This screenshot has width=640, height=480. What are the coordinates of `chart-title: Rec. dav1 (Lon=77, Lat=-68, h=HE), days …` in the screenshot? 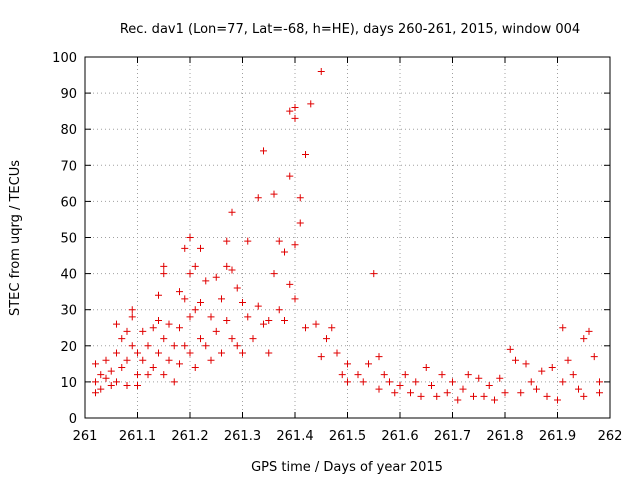 It's located at (350, 29).